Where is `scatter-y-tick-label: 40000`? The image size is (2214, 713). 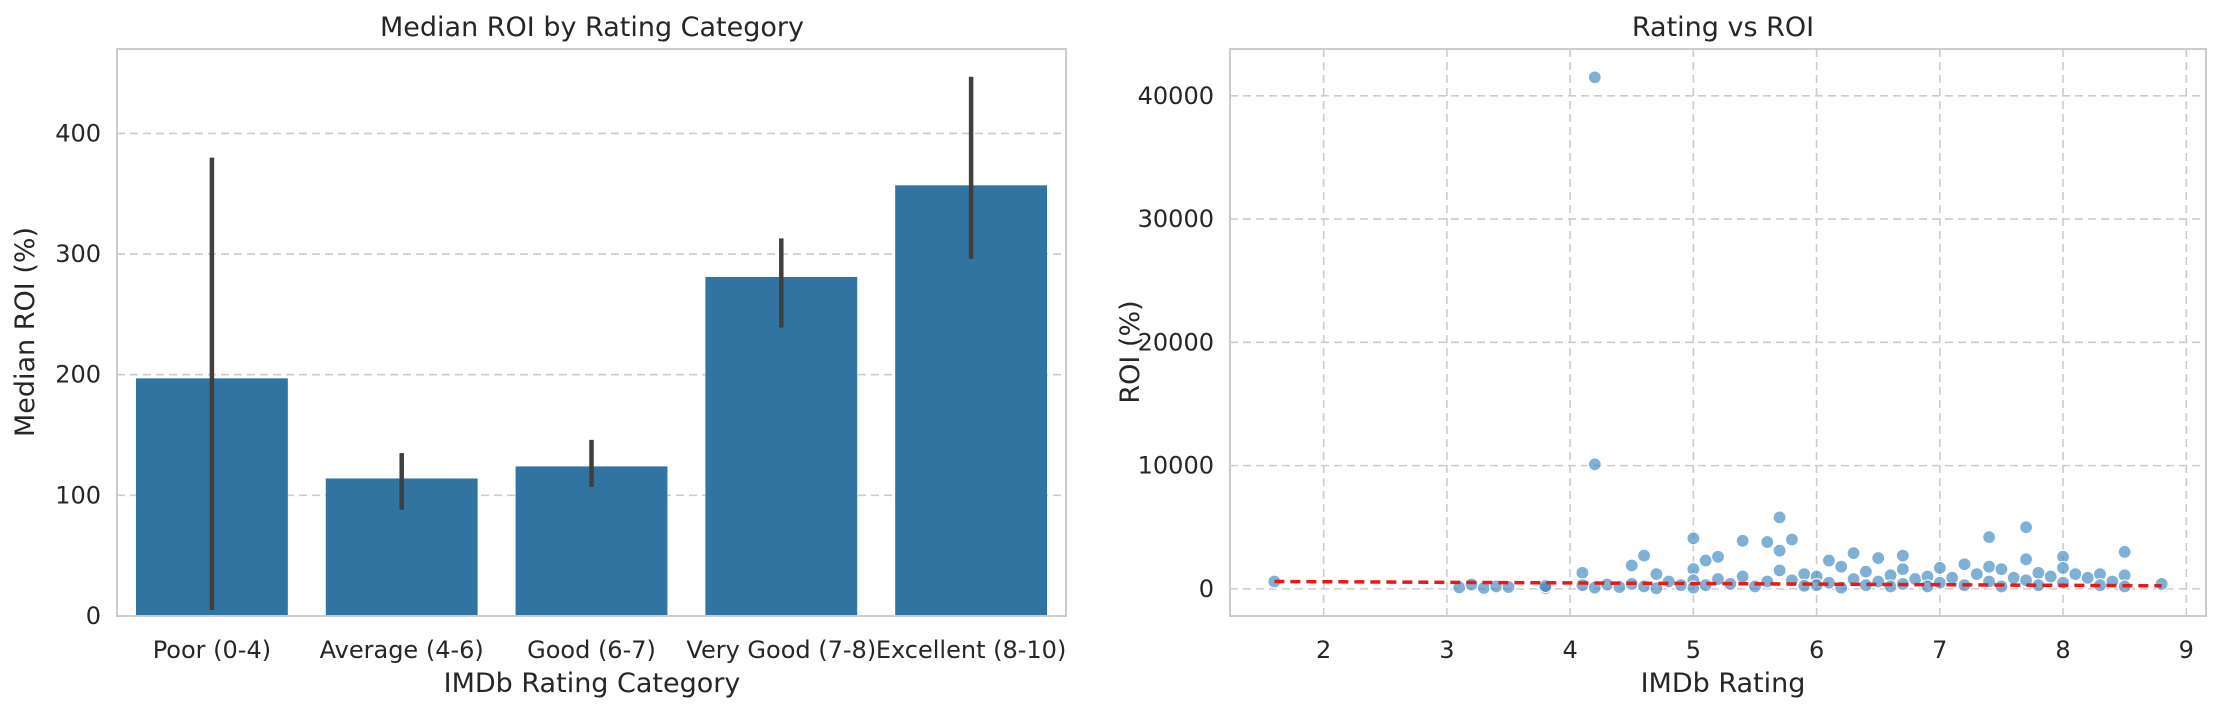
scatter-y-tick-label: 40000 is located at coordinates (1176, 96).